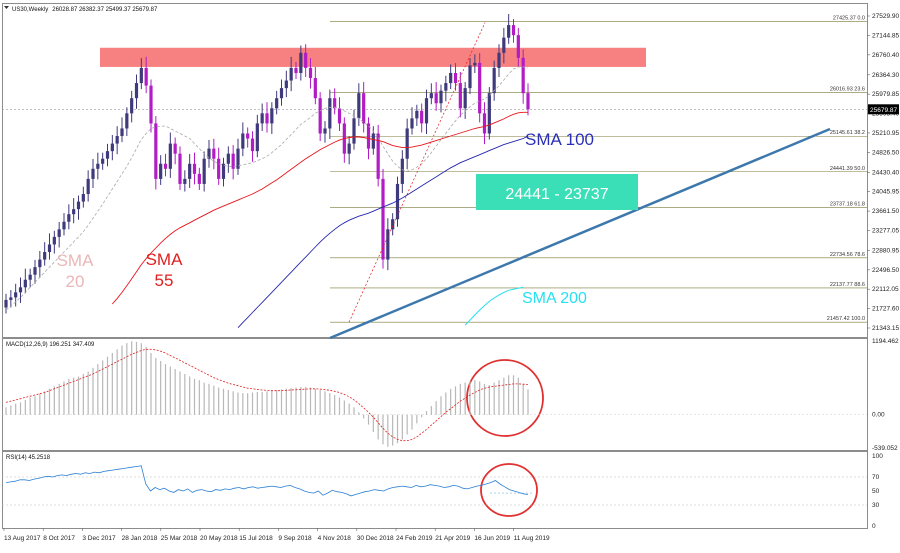  What do you see at coordinates (874, 526) in the screenshot?
I see `rsi-axis-label: 0` at bounding box center [874, 526].